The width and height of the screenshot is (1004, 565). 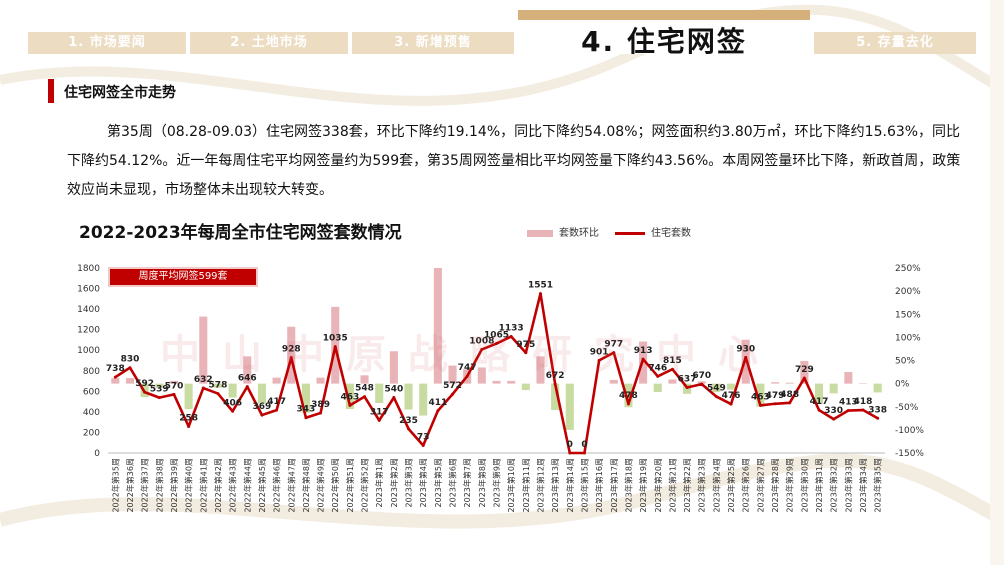 I want to click on y-tick-label: 1600, so click(x=88, y=290).